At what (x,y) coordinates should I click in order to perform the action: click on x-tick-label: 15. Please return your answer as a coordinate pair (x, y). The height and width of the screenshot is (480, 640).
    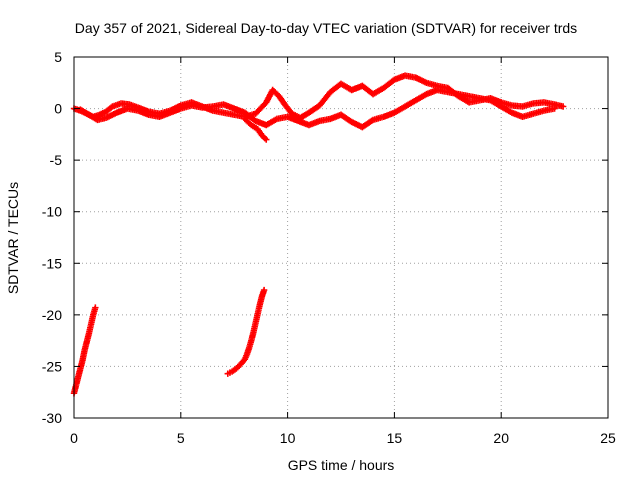
    Looking at the image, I should click on (395, 438).